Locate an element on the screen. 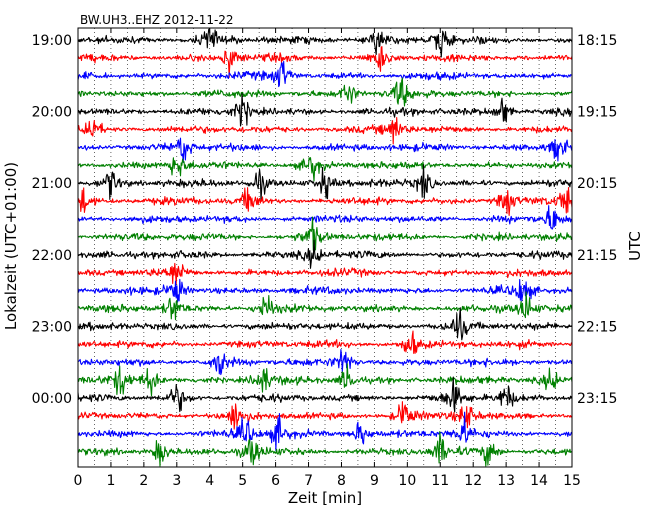 The height and width of the screenshot is (520, 650). x-tick-label: 4 is located at coordinates (209, 481).